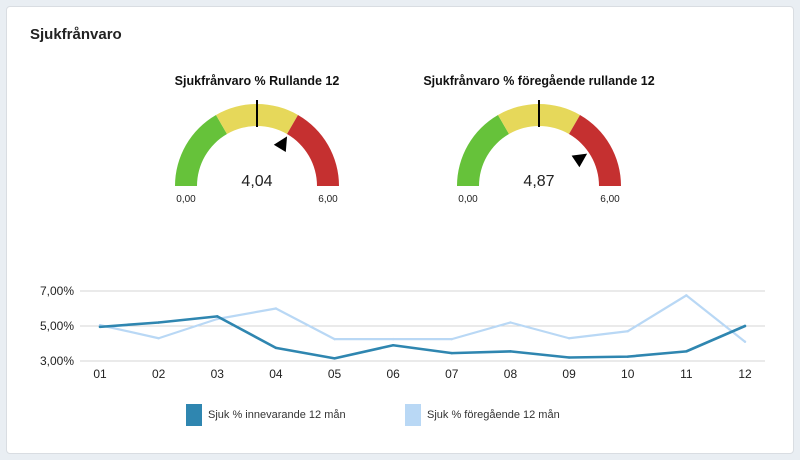 This screenshot has height=460, width=800. I want to click on x-tick-label: 04, so click(276, 374).